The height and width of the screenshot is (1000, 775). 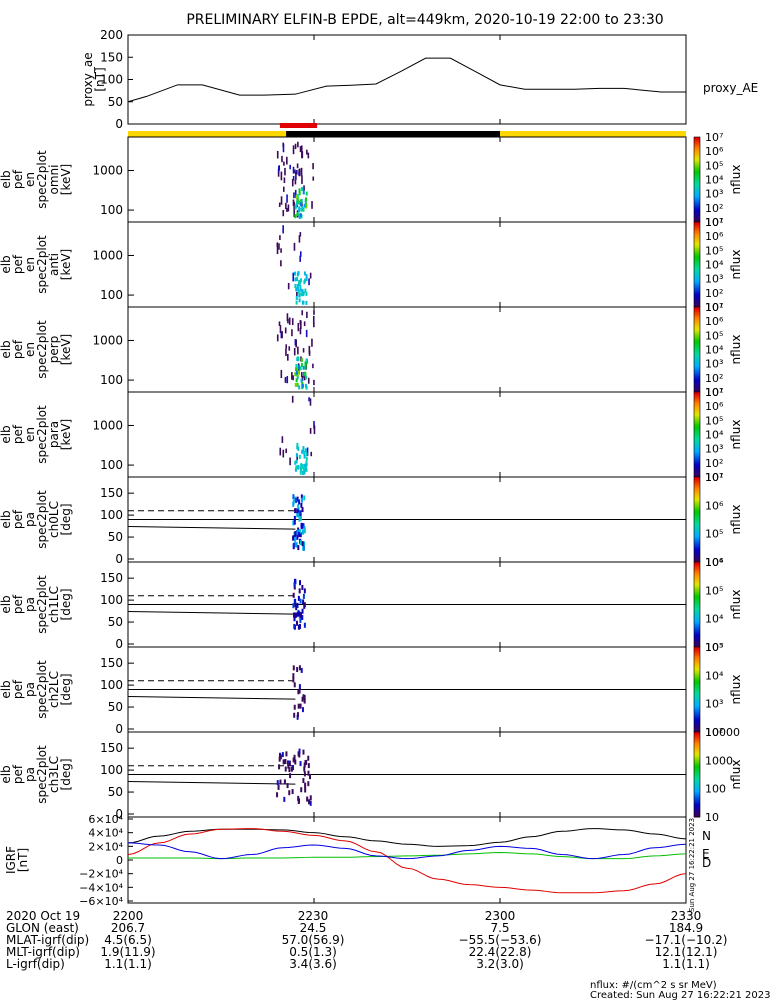 What do you see at coordinates (500, 952) in the screenshot?
I see `ephem-value: 22.4(22.8)` at bounding box center [500, 952].